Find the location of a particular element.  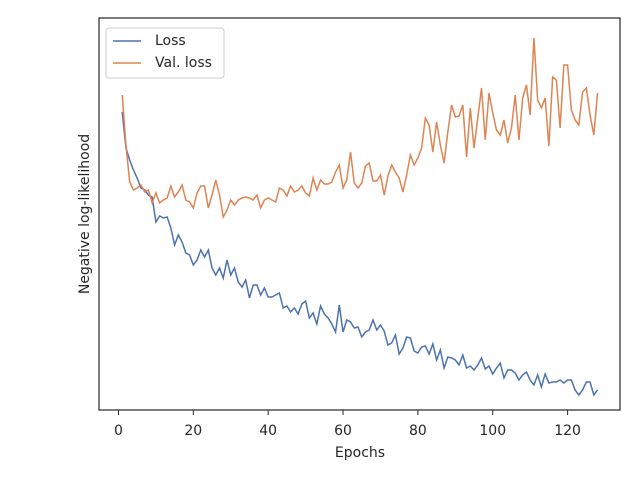

x-axis-label: Epochs is located at coordinates (360, 453).